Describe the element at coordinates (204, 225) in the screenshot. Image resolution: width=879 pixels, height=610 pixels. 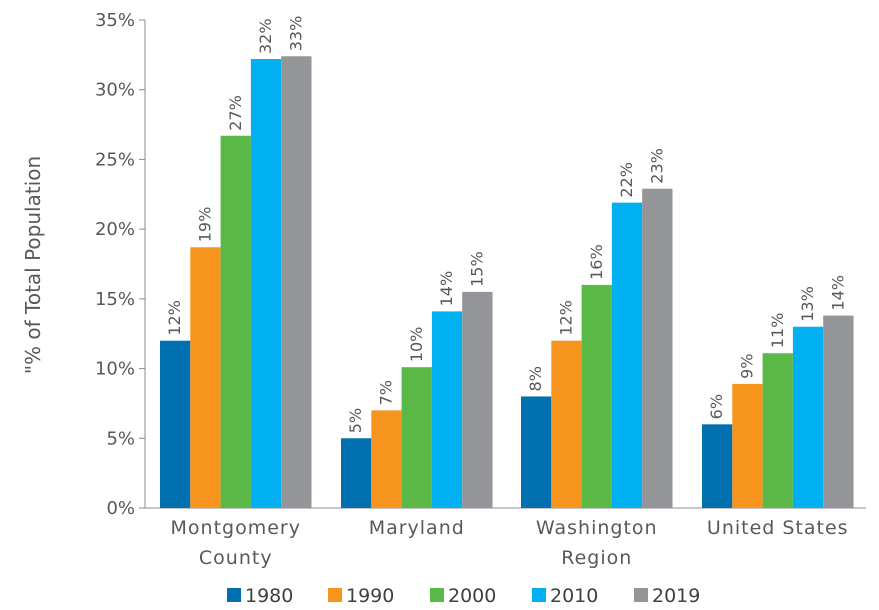
I see `data-label: 19%` at that location.